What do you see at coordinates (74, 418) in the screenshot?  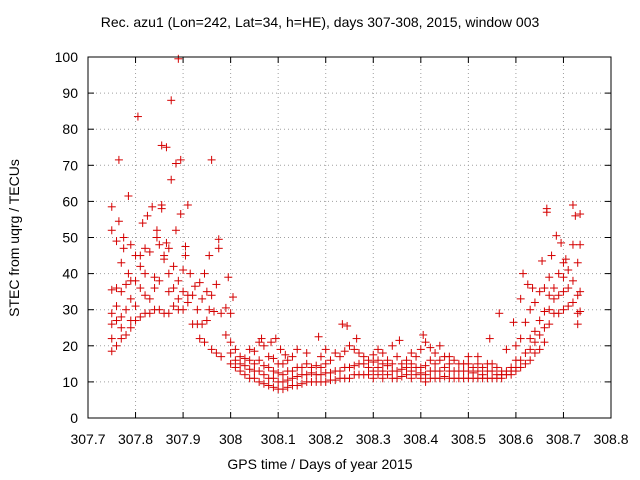 I see `y-tick-label: 0` at bounding box center [74, 418].